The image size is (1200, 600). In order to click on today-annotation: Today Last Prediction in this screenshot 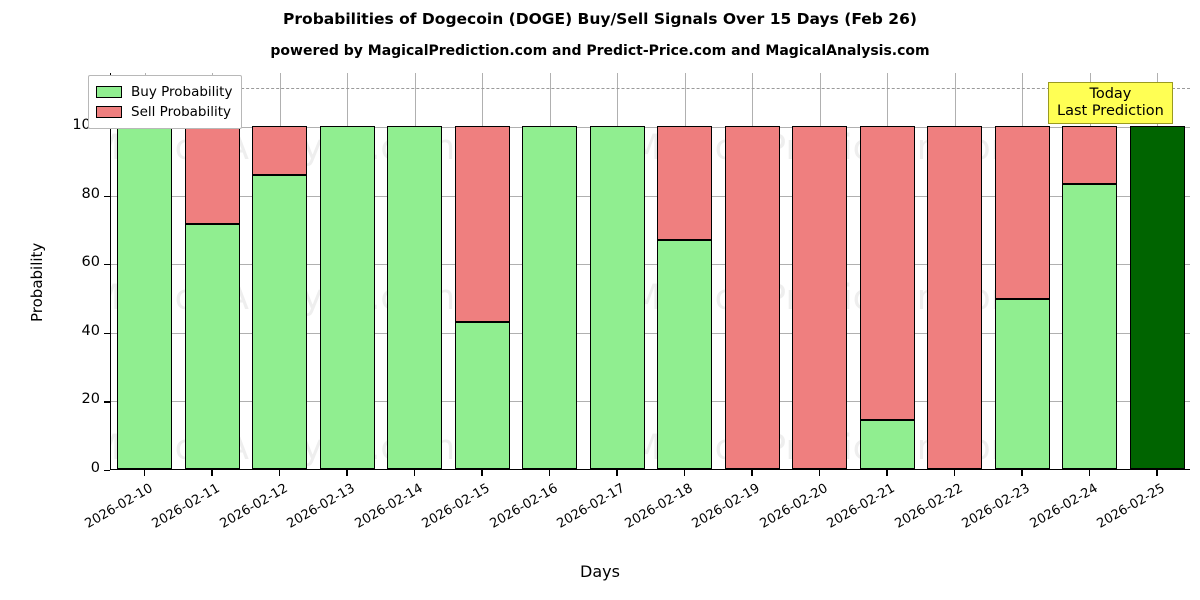, I will do `click(1110, 103)`.